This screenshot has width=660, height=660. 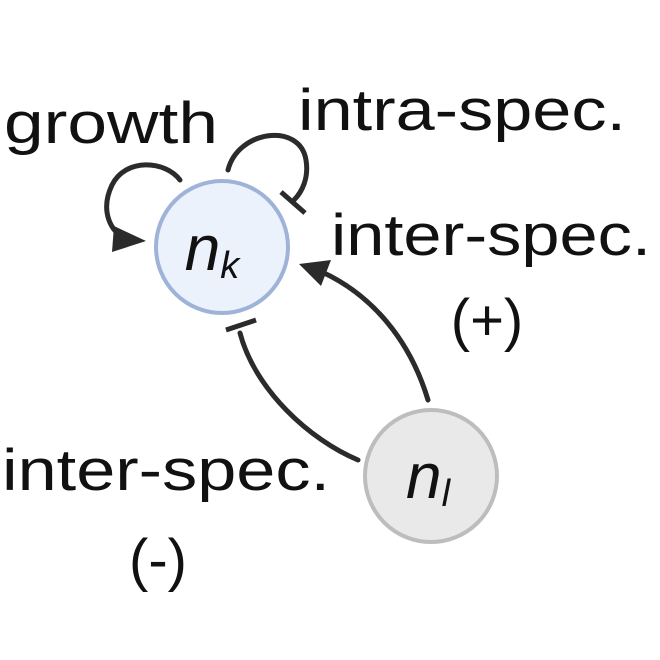 I want to click on intra-loop, so click(x=267, y=173).